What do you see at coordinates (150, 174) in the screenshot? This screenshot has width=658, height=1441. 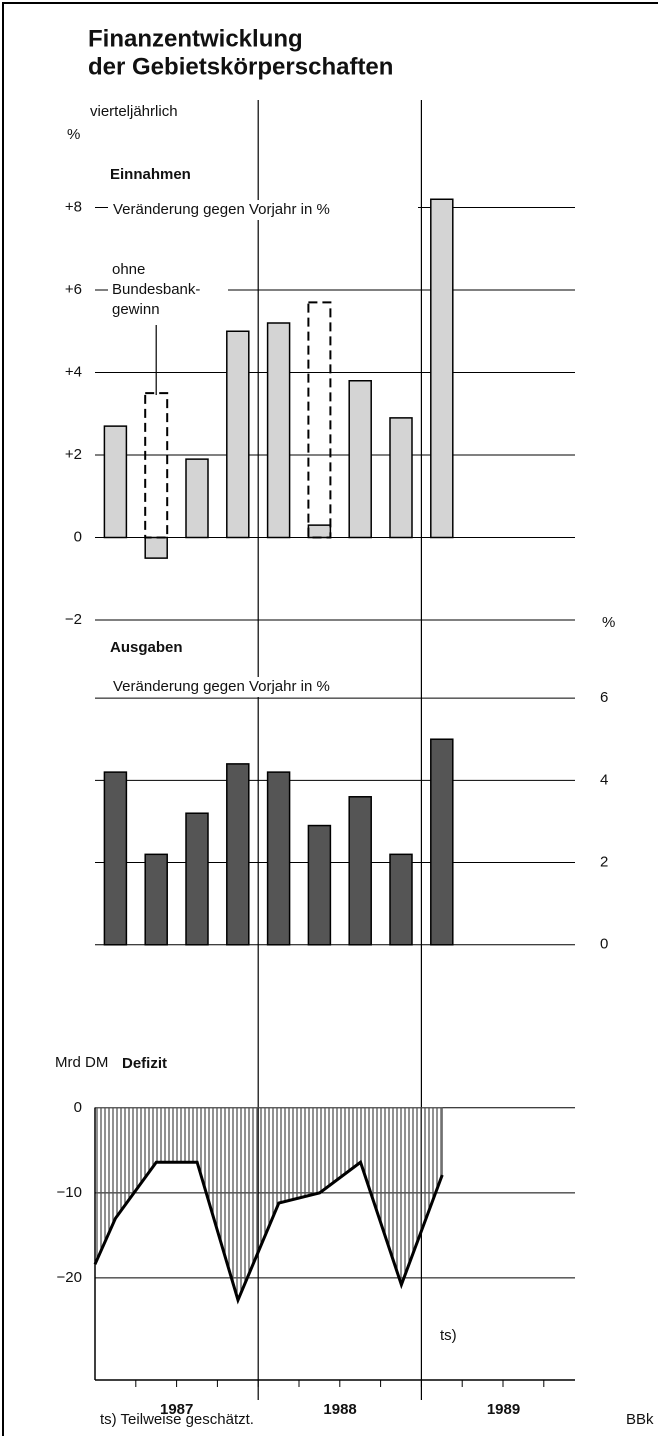 I see `panel-title: Einnahmen` at bounding box center [150, 174].